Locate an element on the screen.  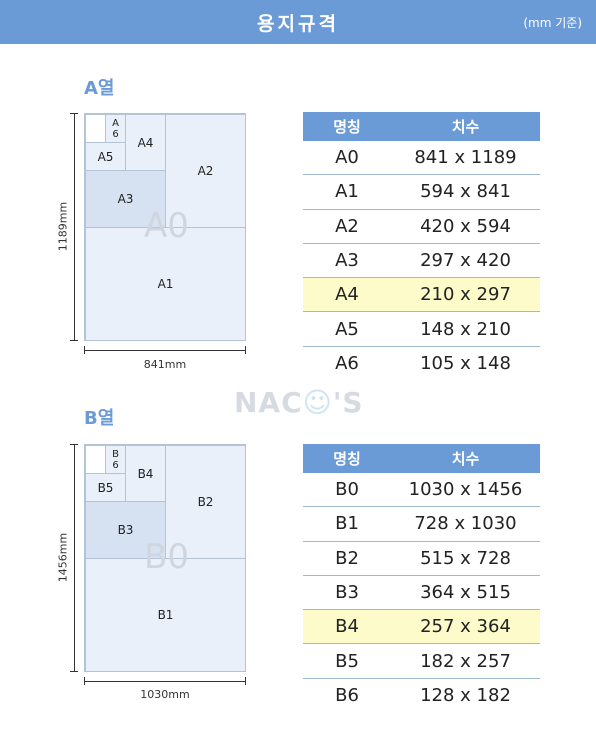
a2-cell: A2 is located at coordinates (205, 171).